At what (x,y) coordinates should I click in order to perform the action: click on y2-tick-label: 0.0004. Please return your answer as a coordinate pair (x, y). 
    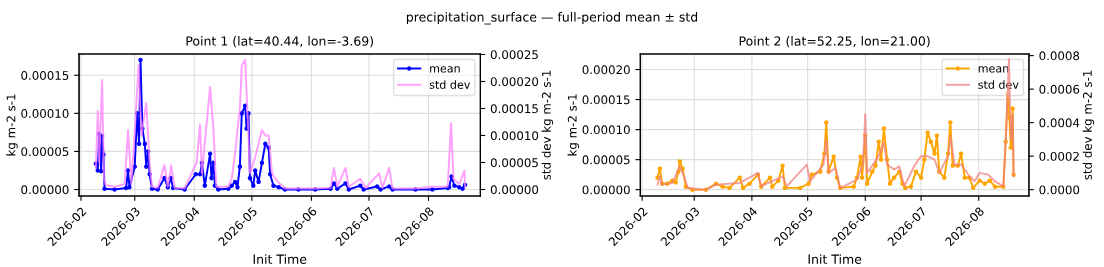
    Looking at the image, I should click on (1059, 123).